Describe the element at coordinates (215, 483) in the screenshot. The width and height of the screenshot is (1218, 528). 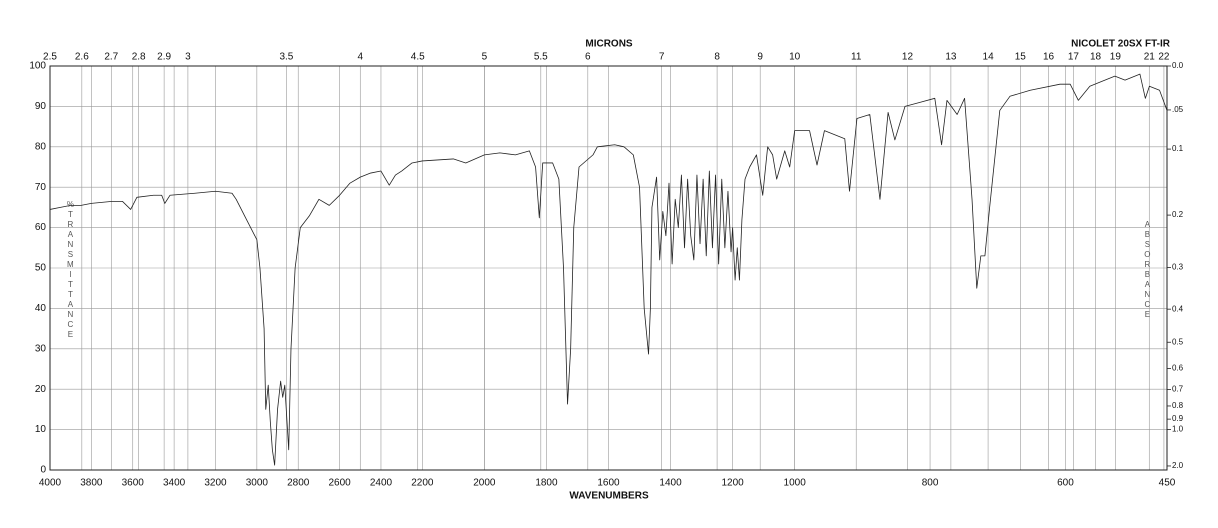
I see `x-tick-label: 3200` at that location.